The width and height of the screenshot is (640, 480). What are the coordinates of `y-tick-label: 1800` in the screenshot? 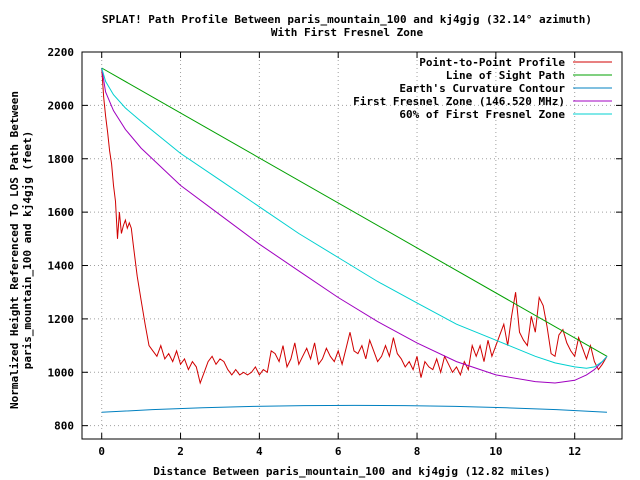 It's located at (61, 159).